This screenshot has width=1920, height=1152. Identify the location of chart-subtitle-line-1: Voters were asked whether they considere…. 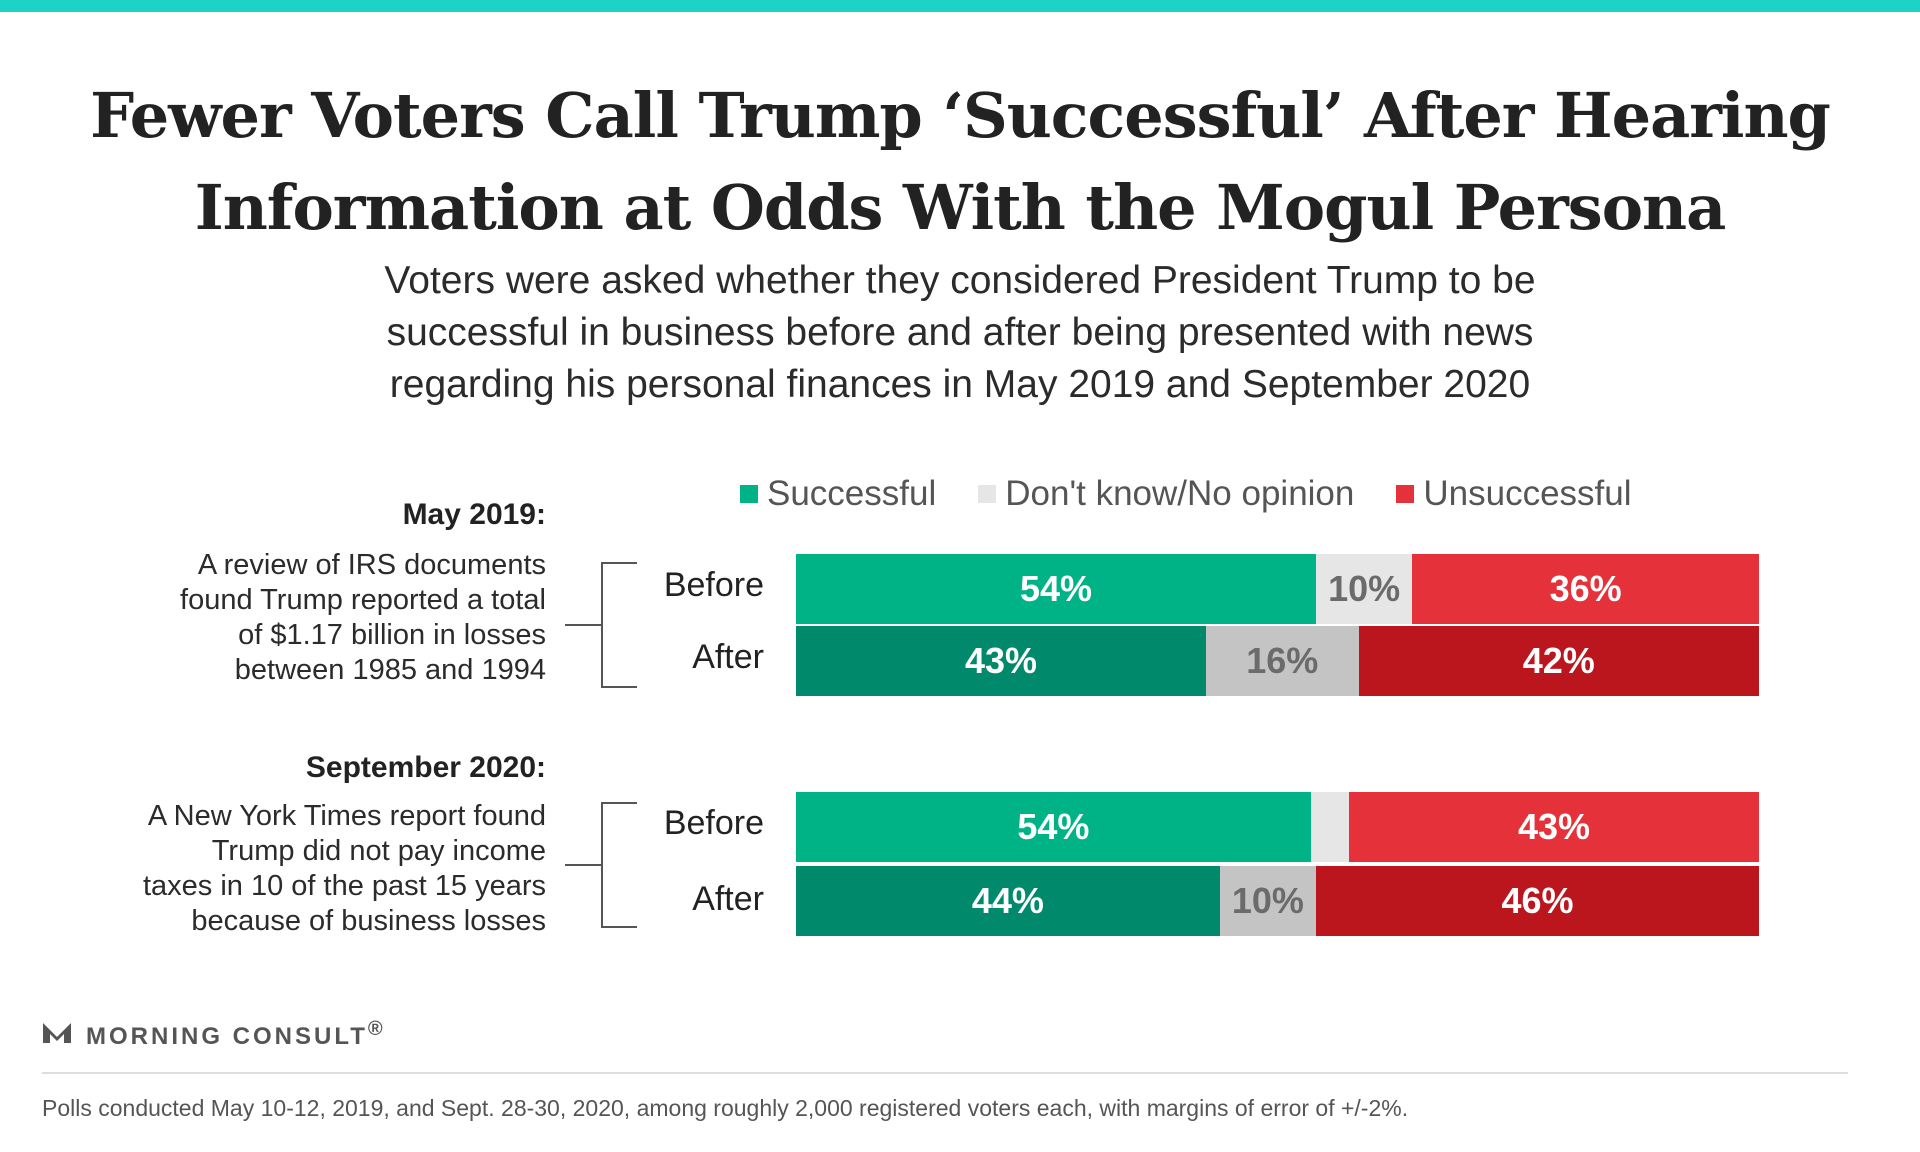
(960, 280).